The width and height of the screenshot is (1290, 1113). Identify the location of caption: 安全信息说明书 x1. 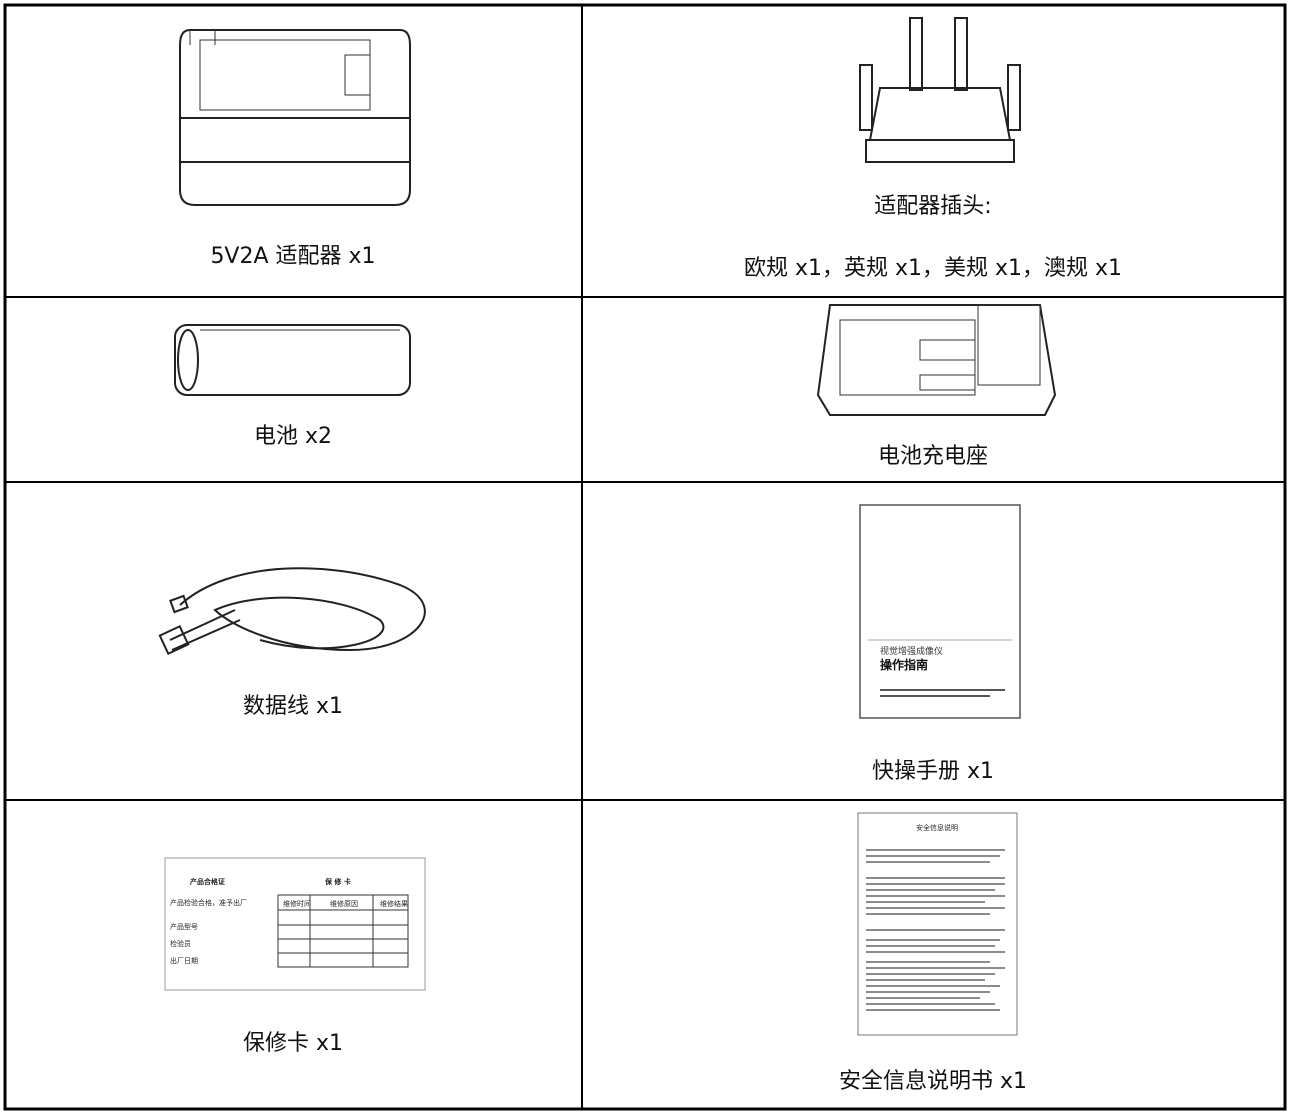
(933, 1081).